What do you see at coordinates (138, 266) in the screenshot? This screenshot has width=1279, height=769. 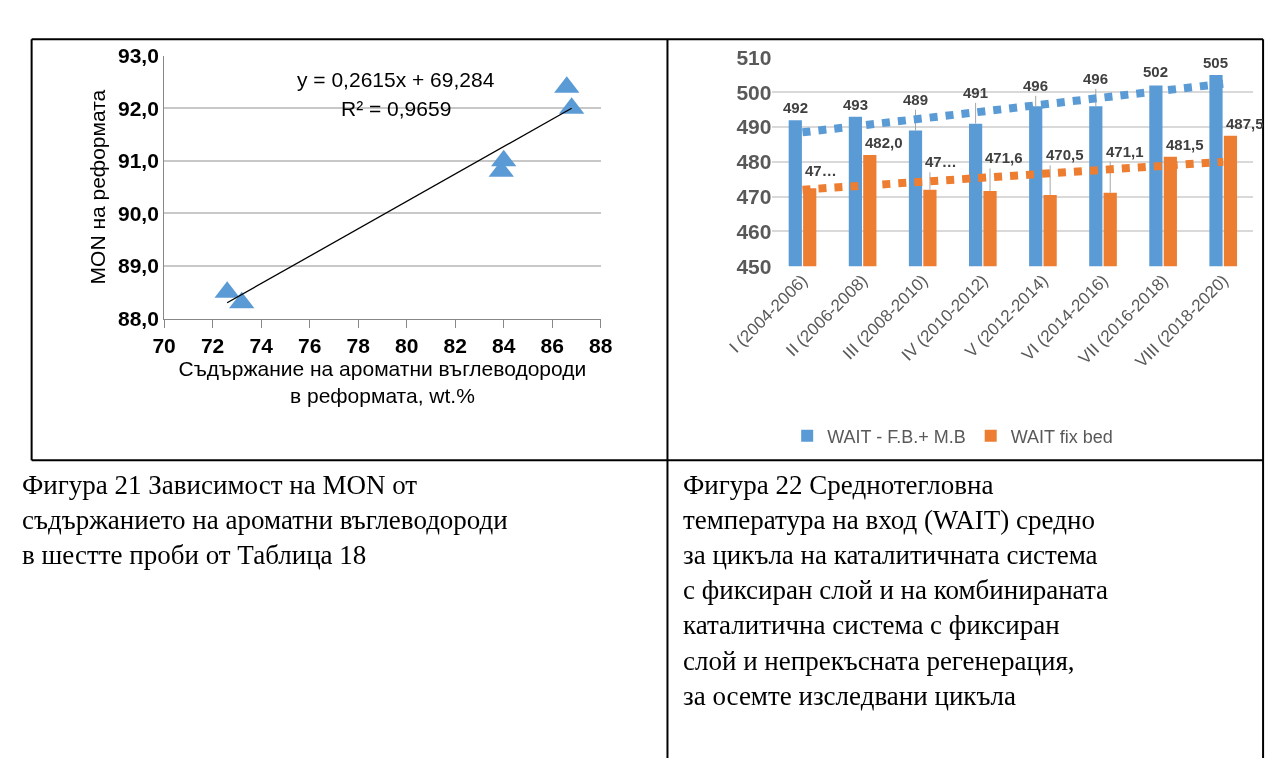 I see `y-tick-label: 89,0` at bounding box center [138, 266].